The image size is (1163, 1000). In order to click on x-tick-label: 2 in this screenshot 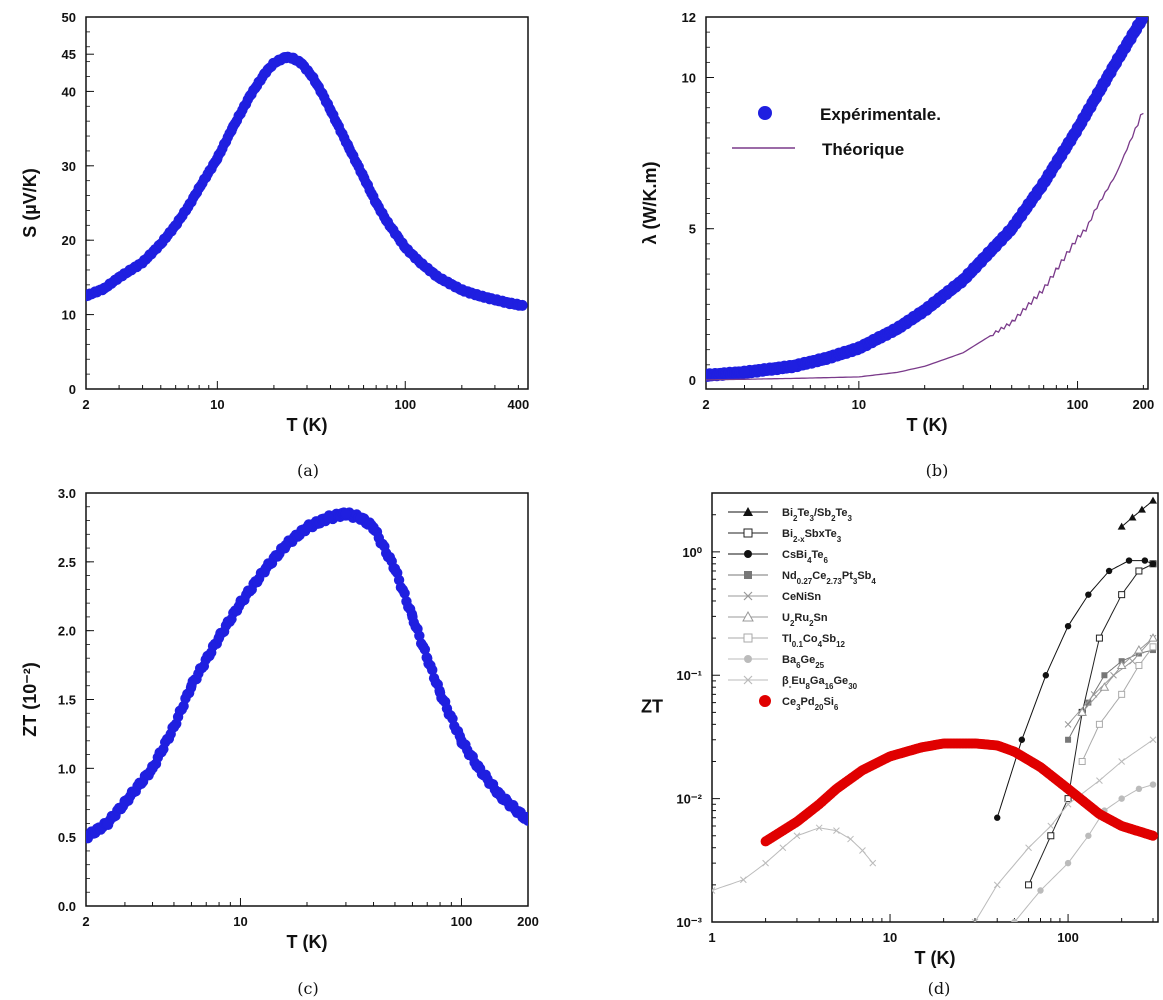, I will do `click(85, 921)`.